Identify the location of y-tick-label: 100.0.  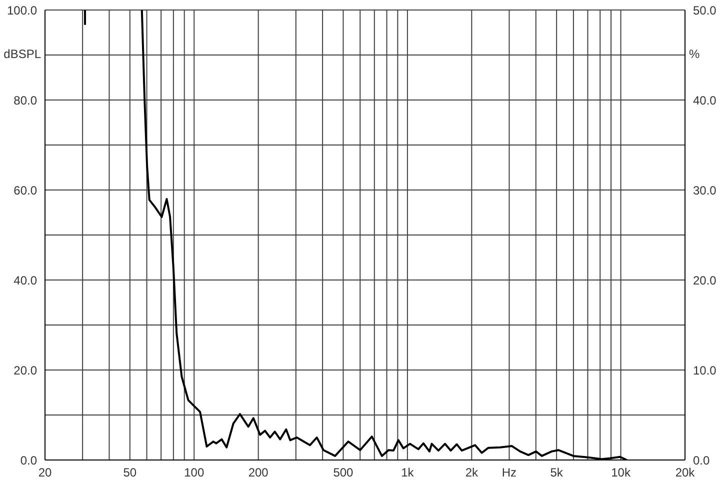
(22, 10).